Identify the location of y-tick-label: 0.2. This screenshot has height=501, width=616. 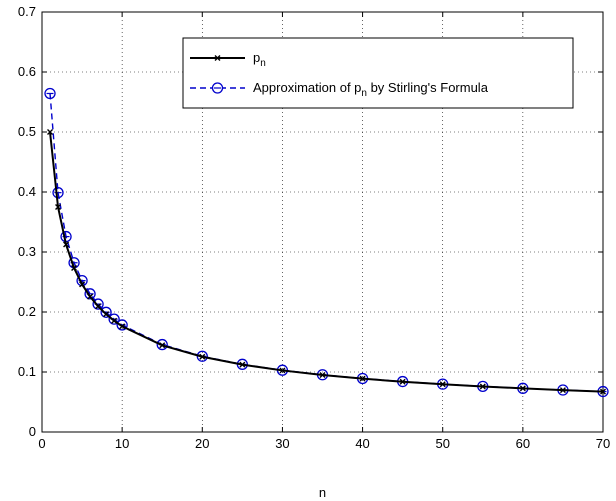
(27, 311).